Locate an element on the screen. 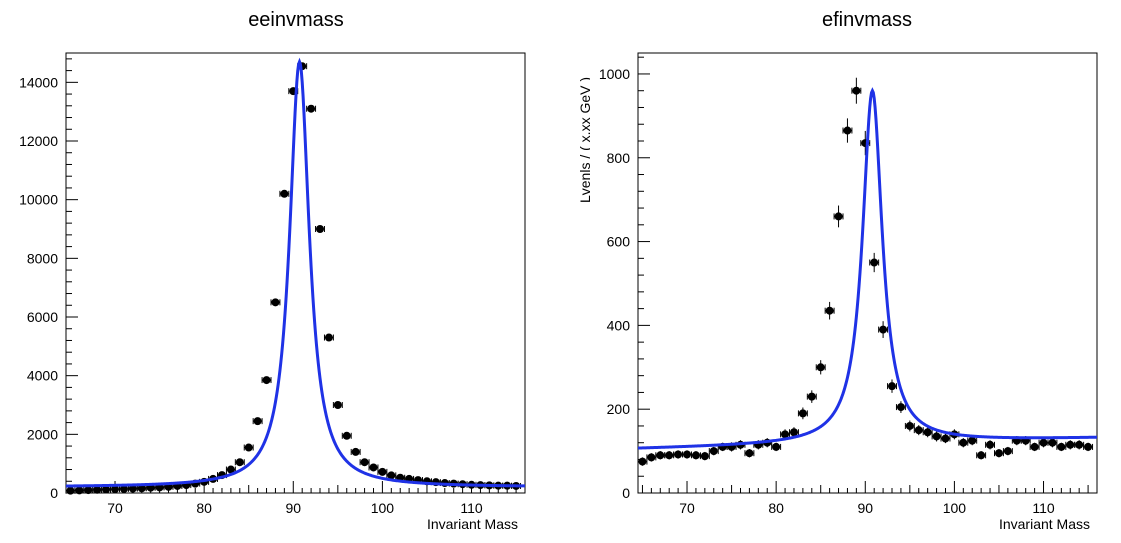 This screenshot has width=1121, height=543. y-tick-label: 4000 is located at coordinates (42, 376).